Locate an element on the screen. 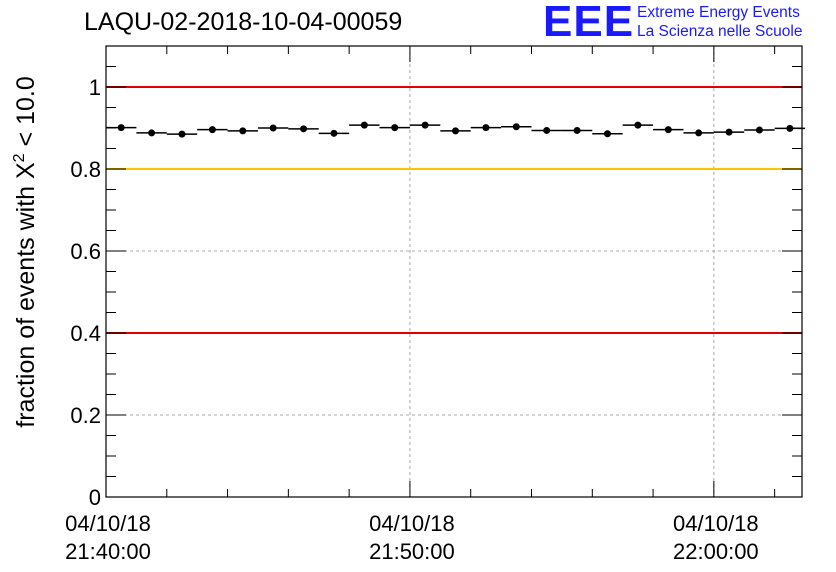 Image resolution: width=836 pixels, height=572 pixels. y-axis-title: fraction of events with X2 < 10.0 is located at coordinates (25, 251).